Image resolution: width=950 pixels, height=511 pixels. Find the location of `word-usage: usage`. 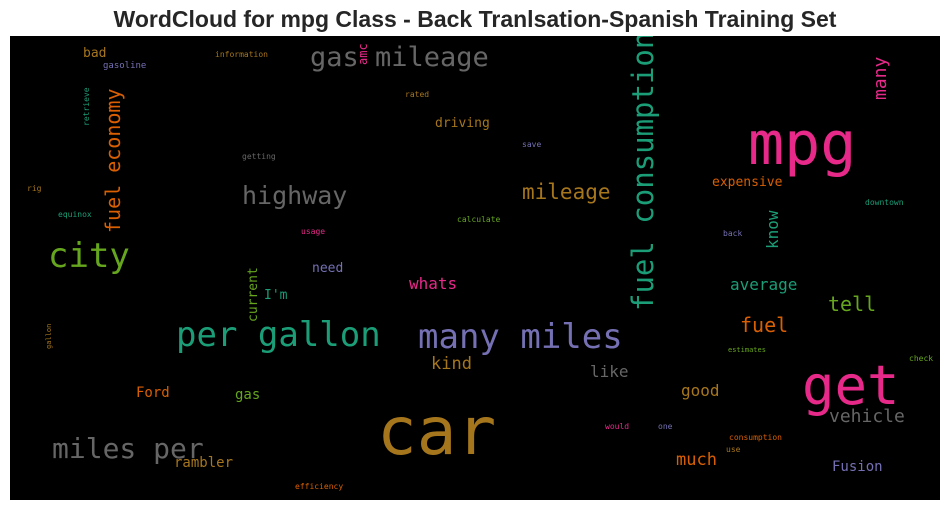

word-usage: usage is located at coordinates (313, 231).